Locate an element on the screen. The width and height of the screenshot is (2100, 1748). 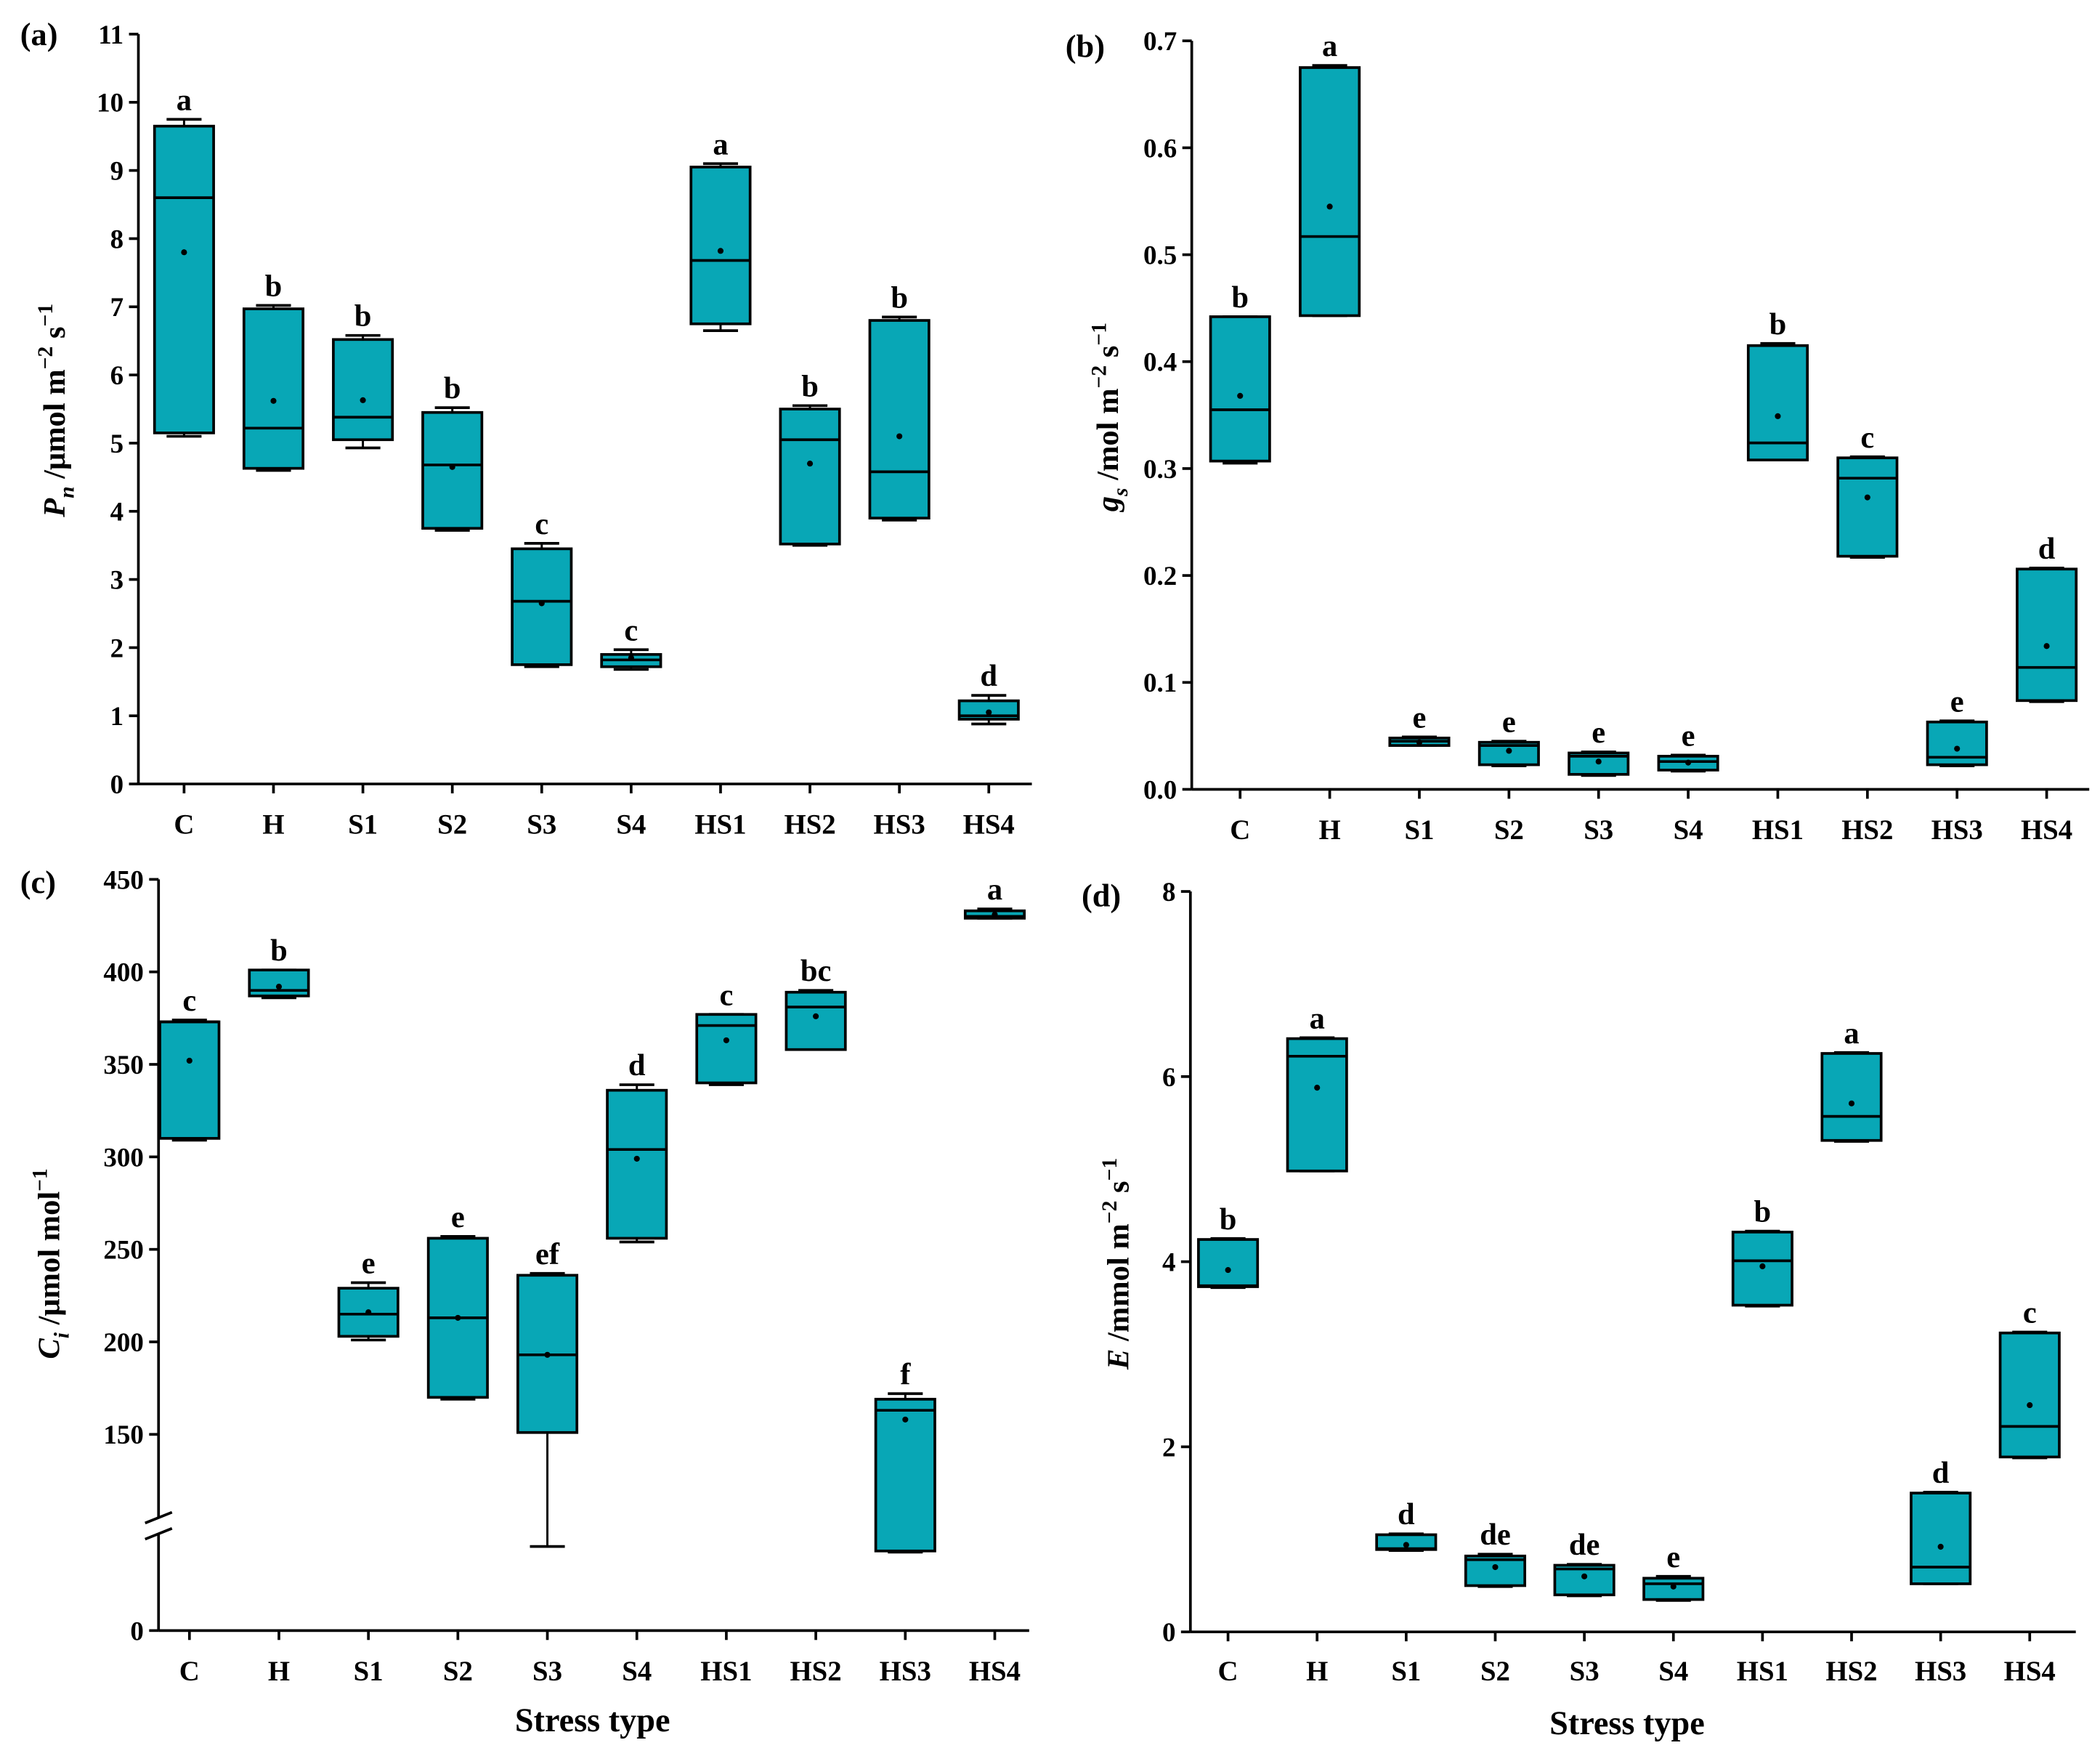
box-S1: d is located at coordinates (1407, 1524).